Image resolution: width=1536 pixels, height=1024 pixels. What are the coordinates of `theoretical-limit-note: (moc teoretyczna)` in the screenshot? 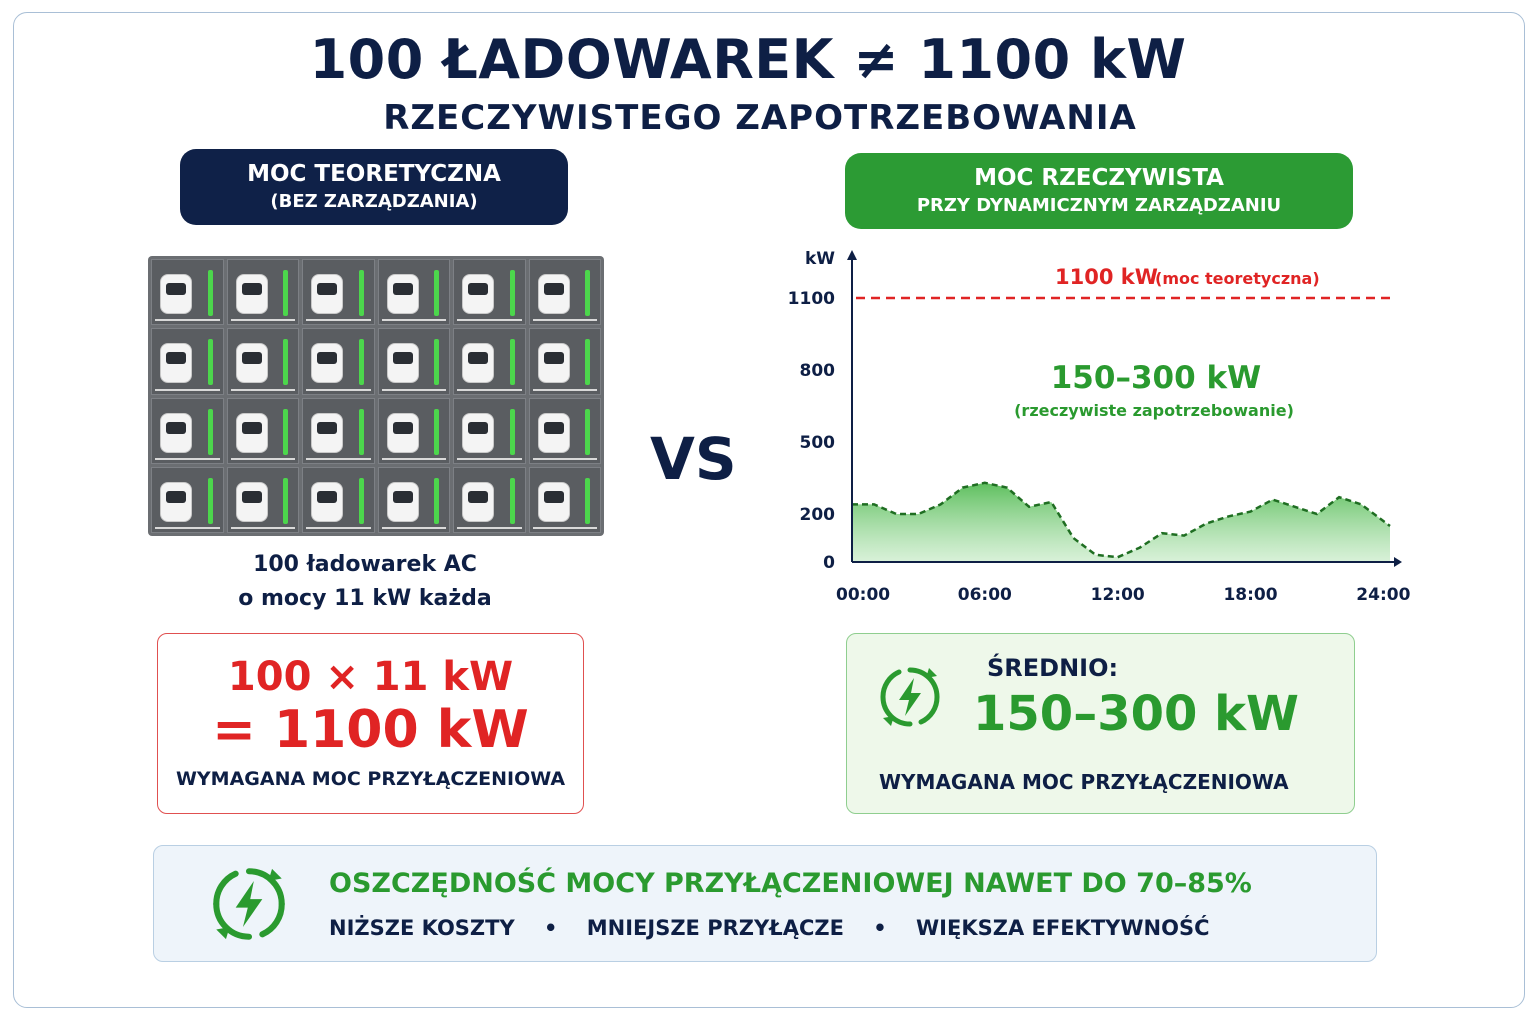 It's located at (1237, 278).